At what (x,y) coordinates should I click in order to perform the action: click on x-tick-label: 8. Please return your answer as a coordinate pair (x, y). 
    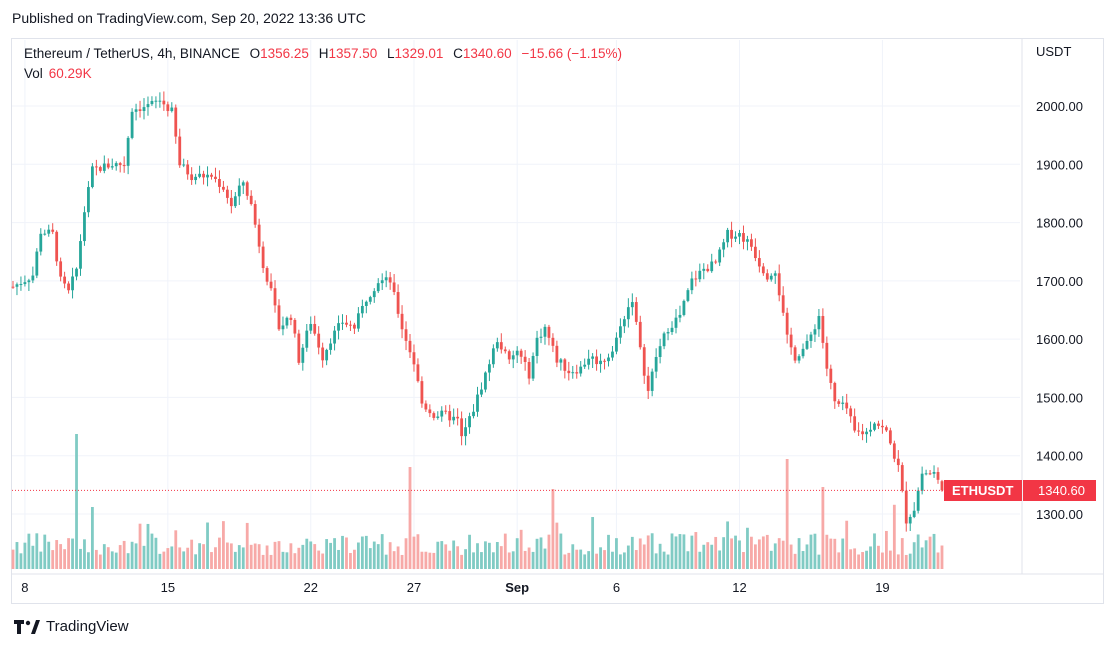
    Looking at the image, I should click on (24, 587).